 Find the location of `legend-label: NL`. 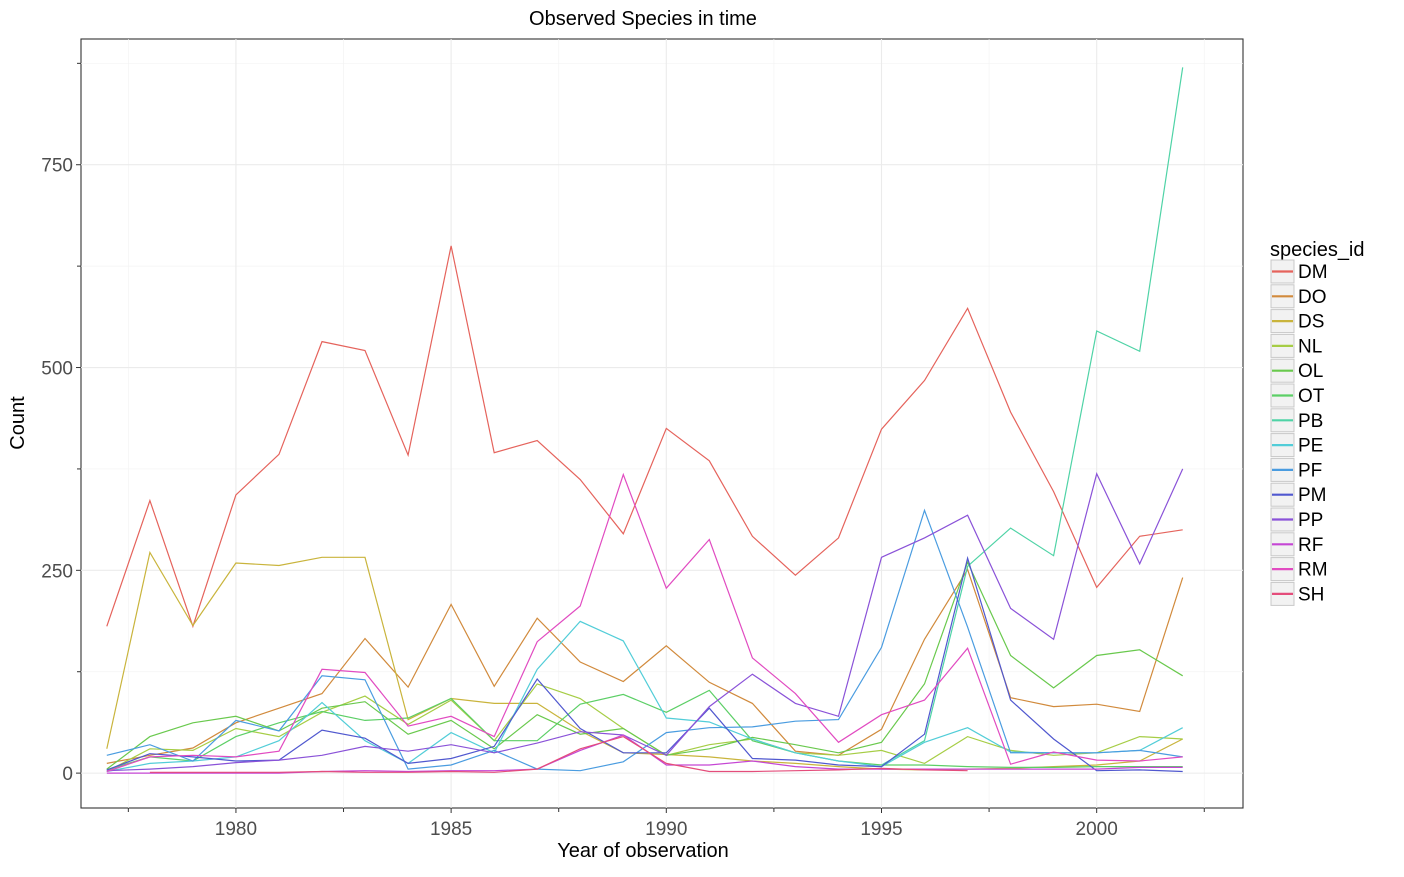

legend-label: NL is located at coordinates (1310, 346).